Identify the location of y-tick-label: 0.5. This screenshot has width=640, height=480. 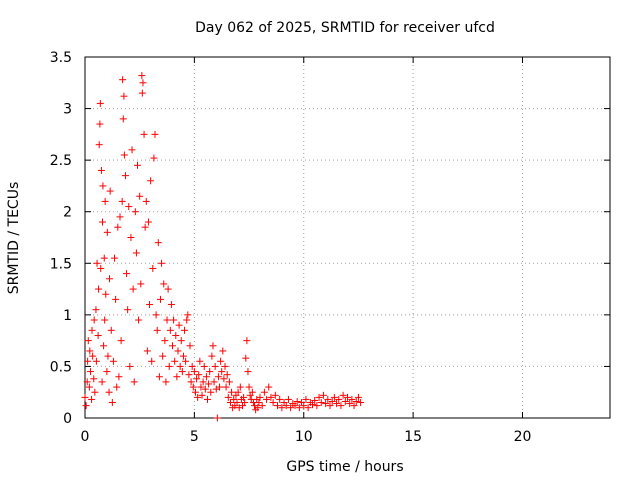
(61, 367).